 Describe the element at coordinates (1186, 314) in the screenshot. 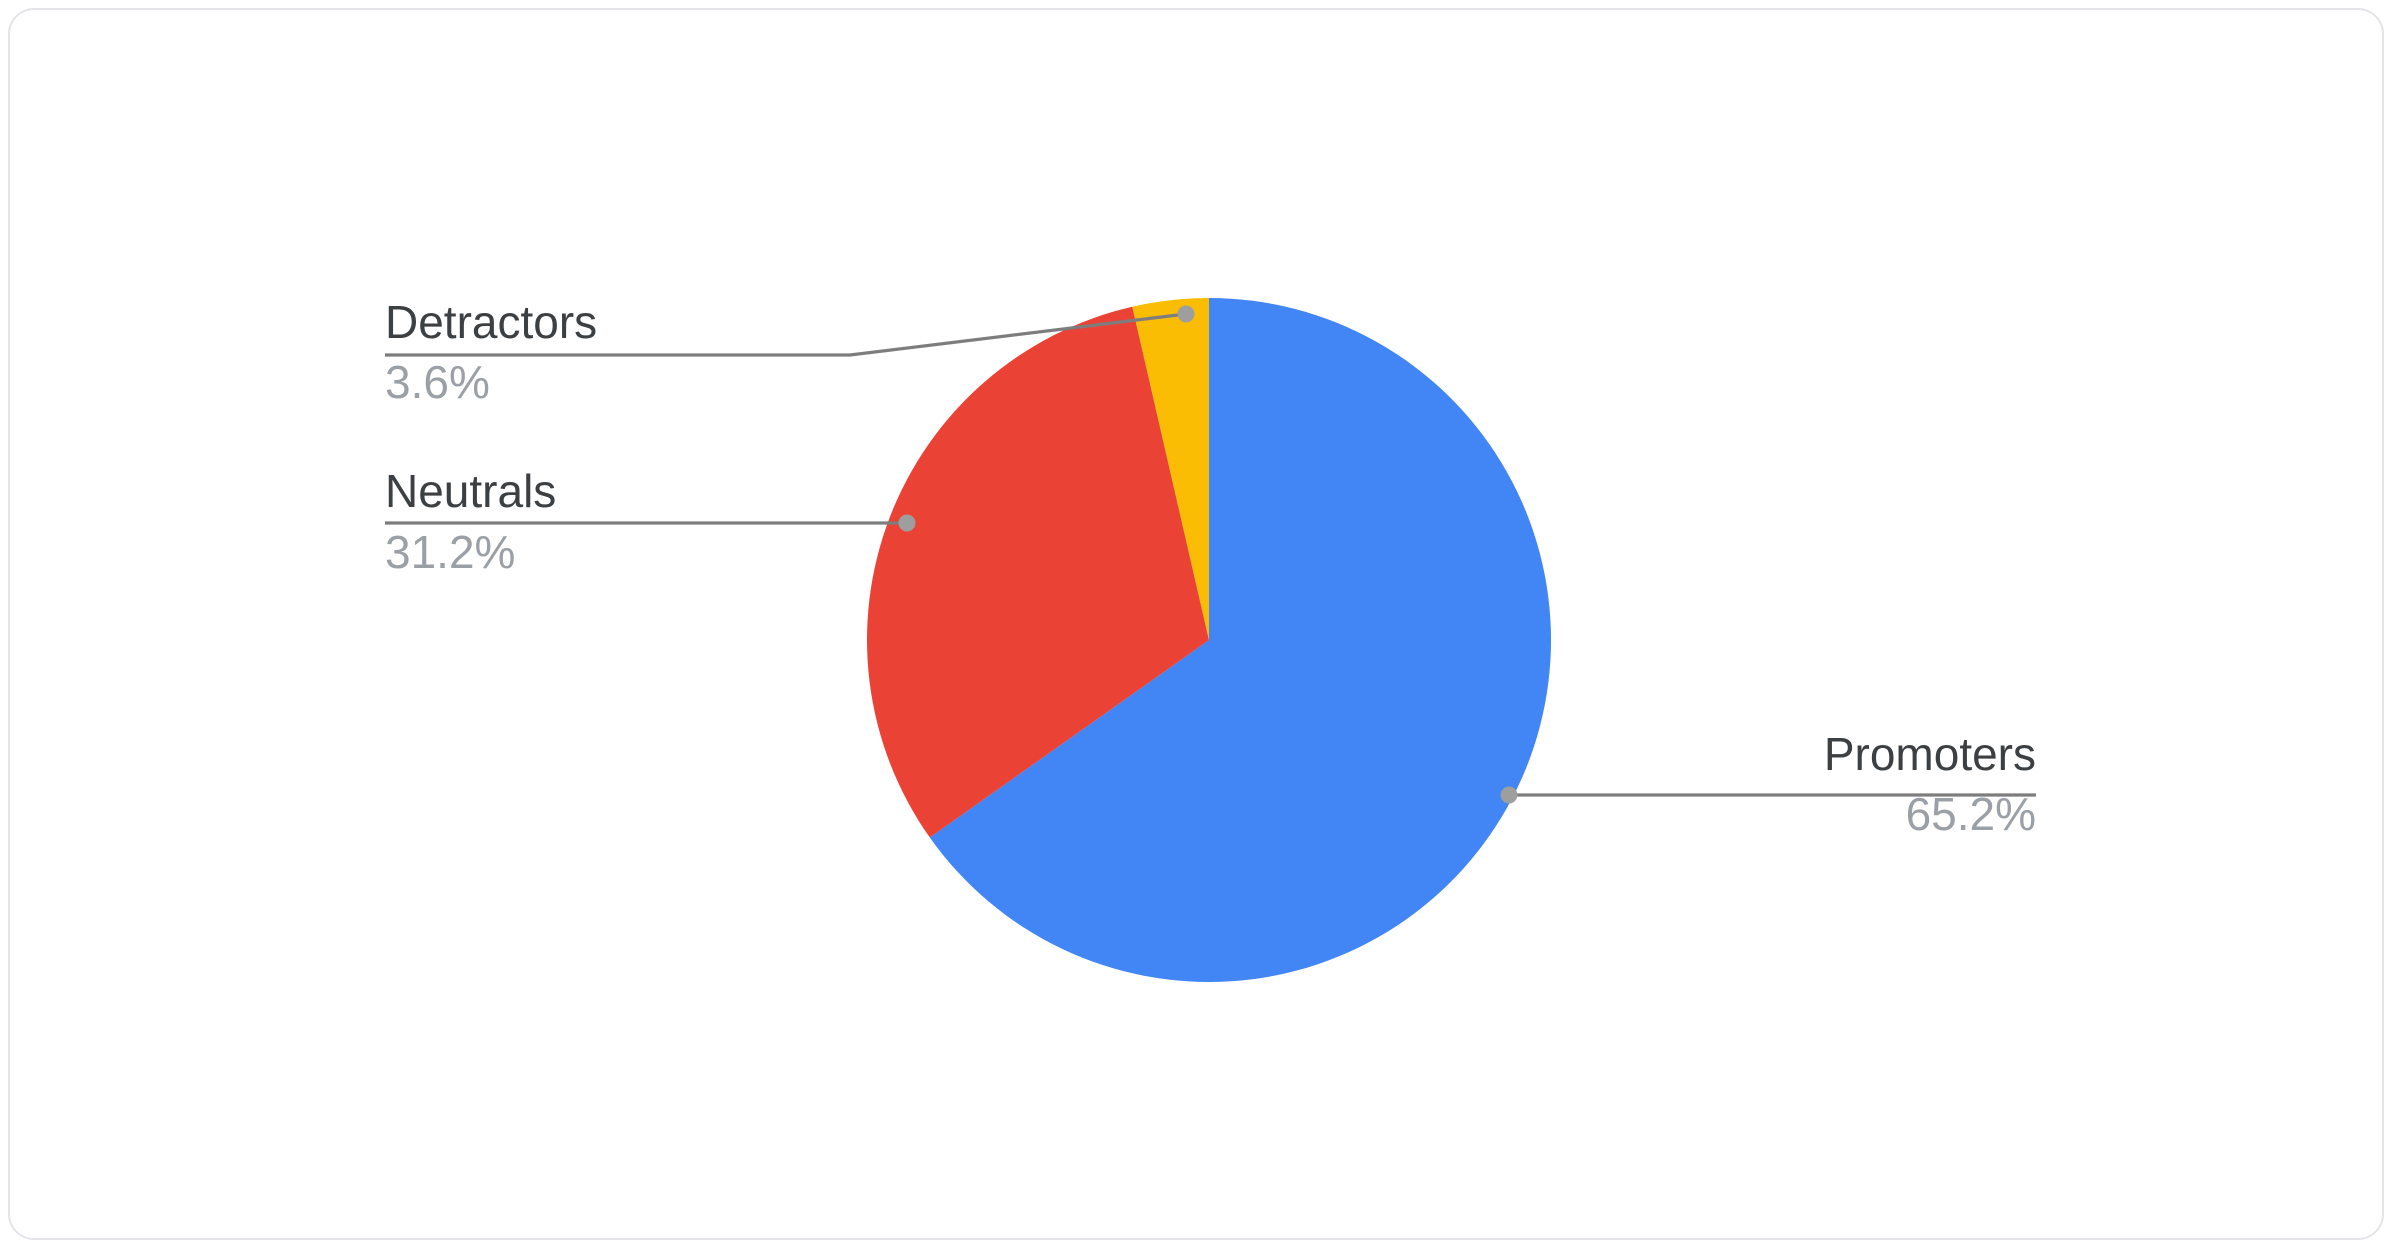

I see `leader-dot-detractors` at that location.